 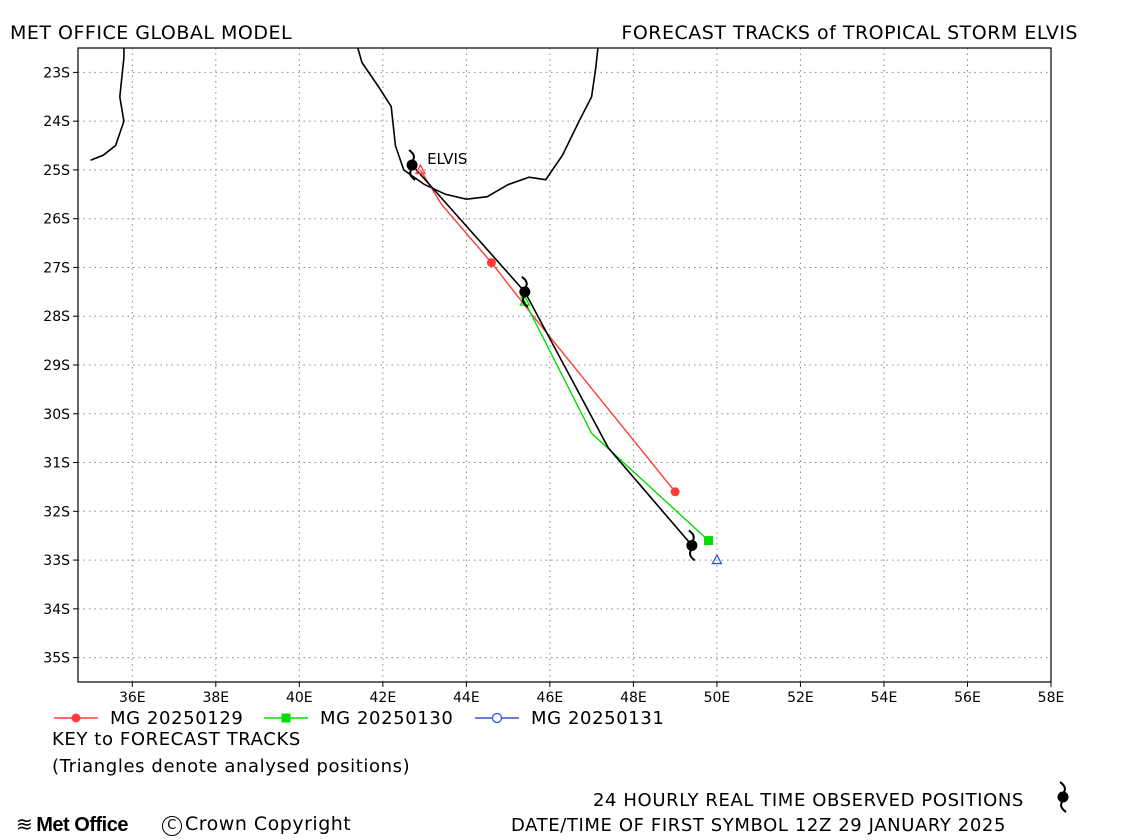 I want to click on y-tick-label: 33S, so click(x=56, y=561).